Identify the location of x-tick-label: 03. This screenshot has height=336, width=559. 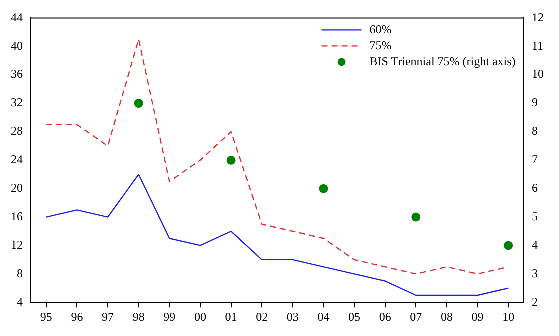
(292, 317).